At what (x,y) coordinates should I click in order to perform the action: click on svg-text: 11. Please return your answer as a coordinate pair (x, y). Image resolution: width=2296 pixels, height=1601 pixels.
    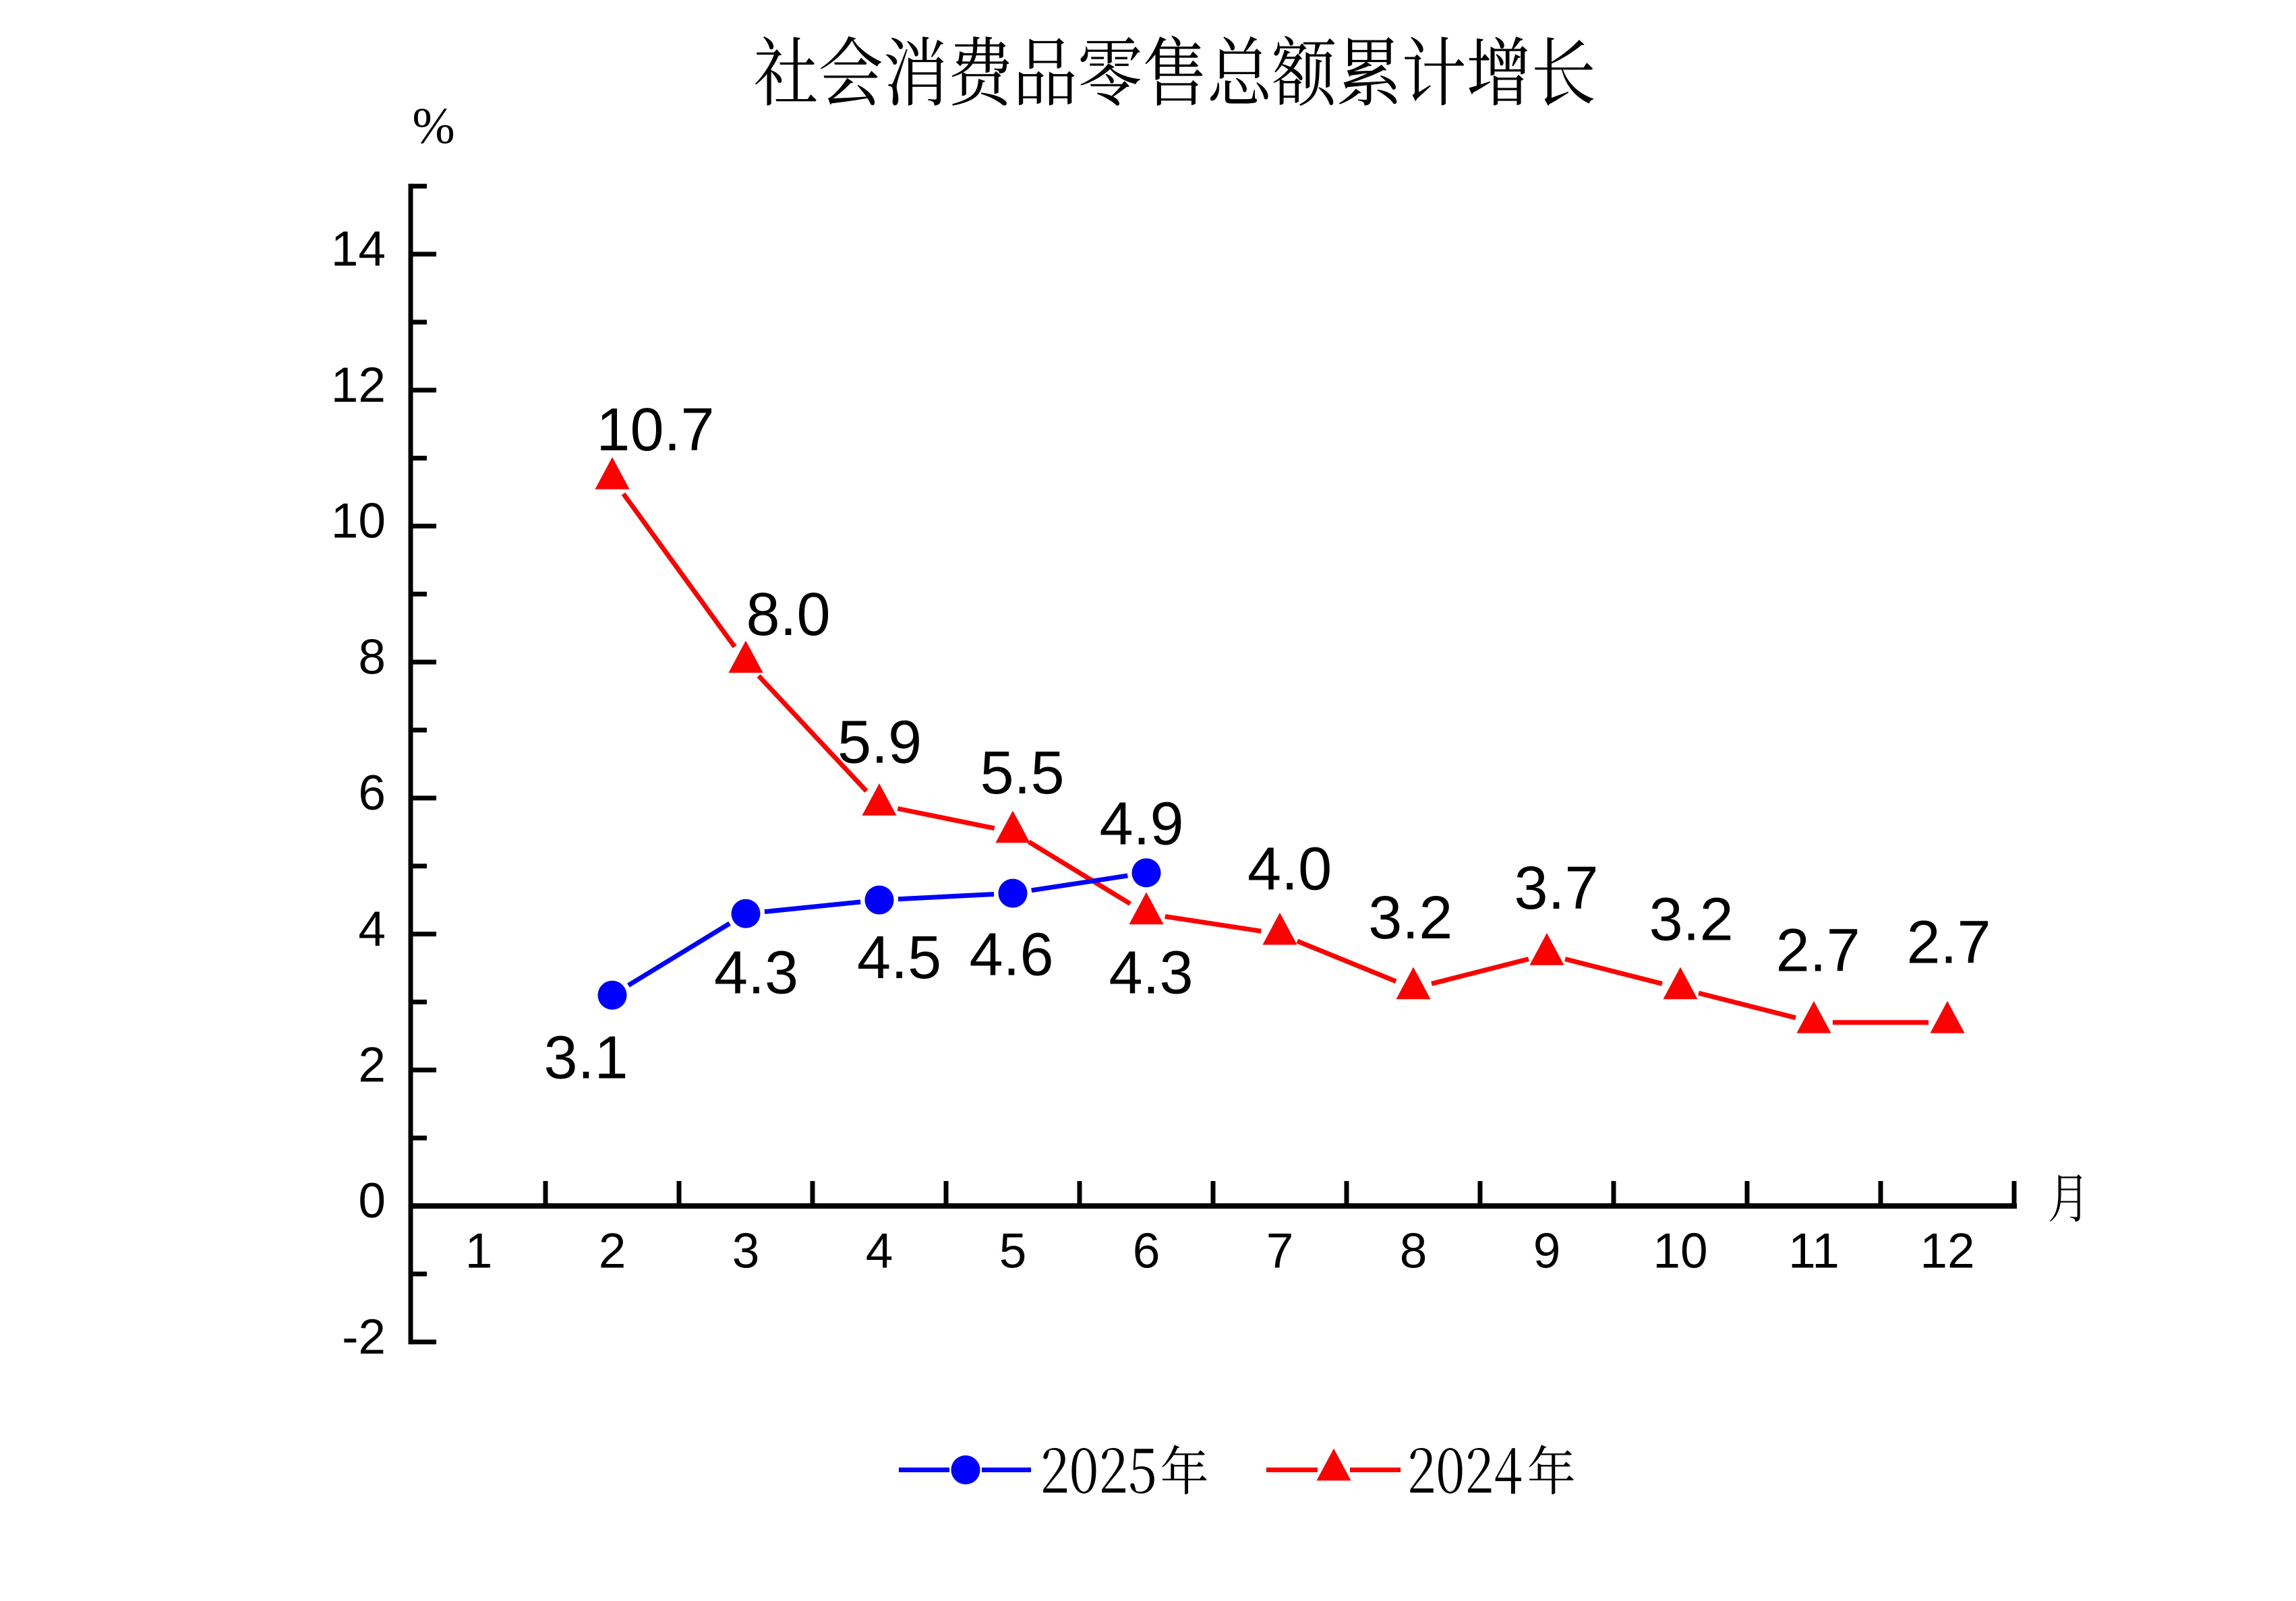
    Looking at the image, I should click on (1813, 1251).